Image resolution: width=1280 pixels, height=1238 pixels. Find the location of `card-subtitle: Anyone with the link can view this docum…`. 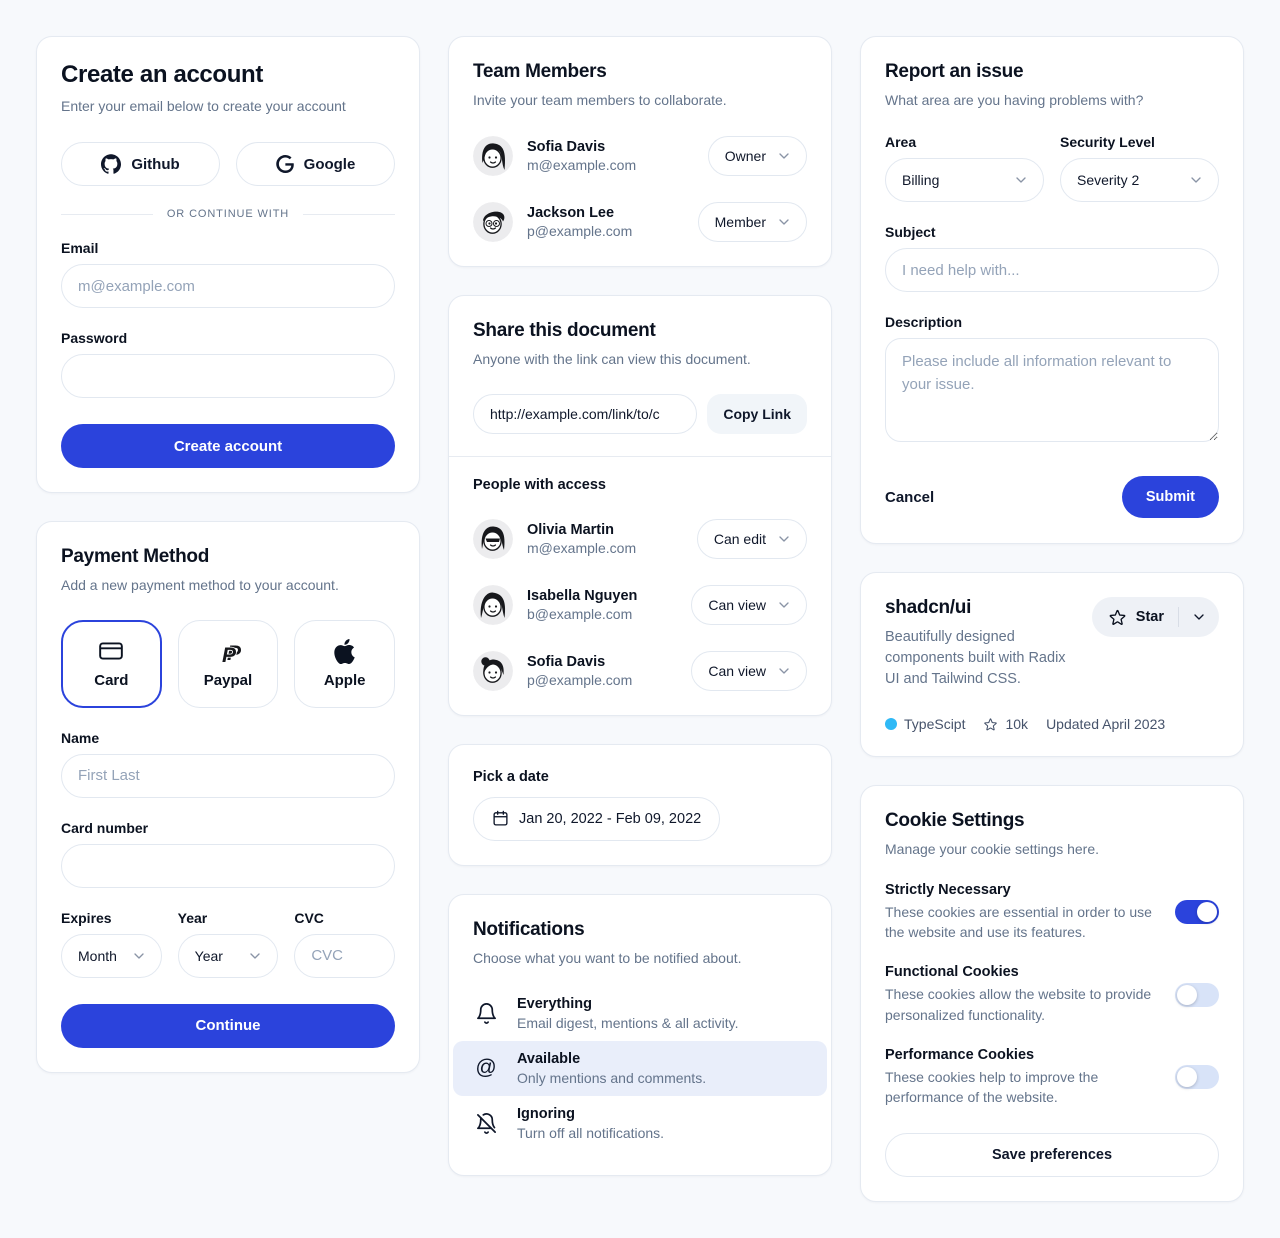

card-subtitle: Anyone with the link can view this docum… is located at coordinates (612, 359).